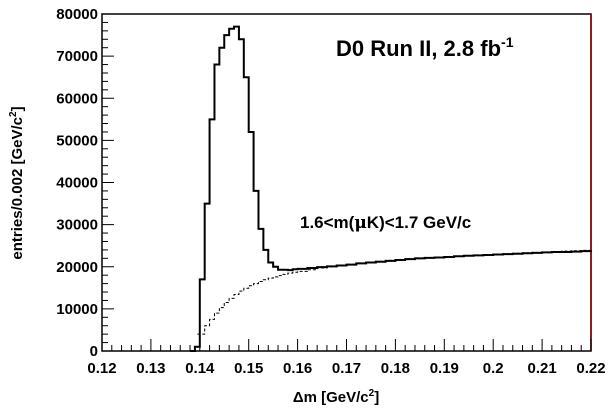 The width and height of the screenshot is (611, 408). I want to click on run-annotation: D0 Run II, 2.8 fb-1, so click(425, 47).